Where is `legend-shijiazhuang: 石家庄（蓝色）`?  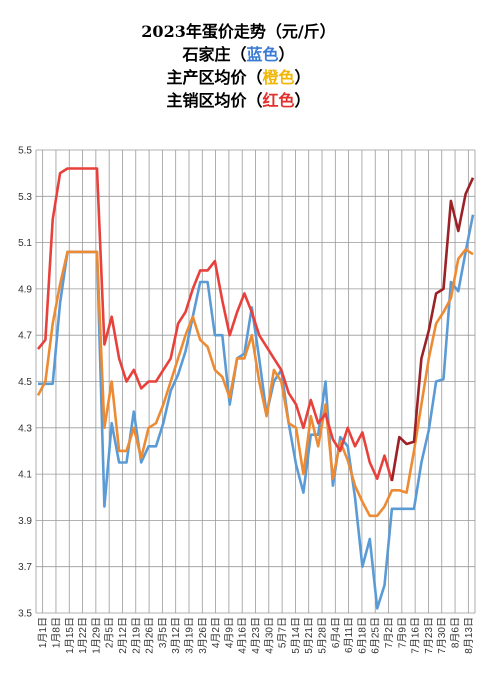
legend-shijiazhuang: 石家庄（蓝色） is located at coordinates (238, 54).